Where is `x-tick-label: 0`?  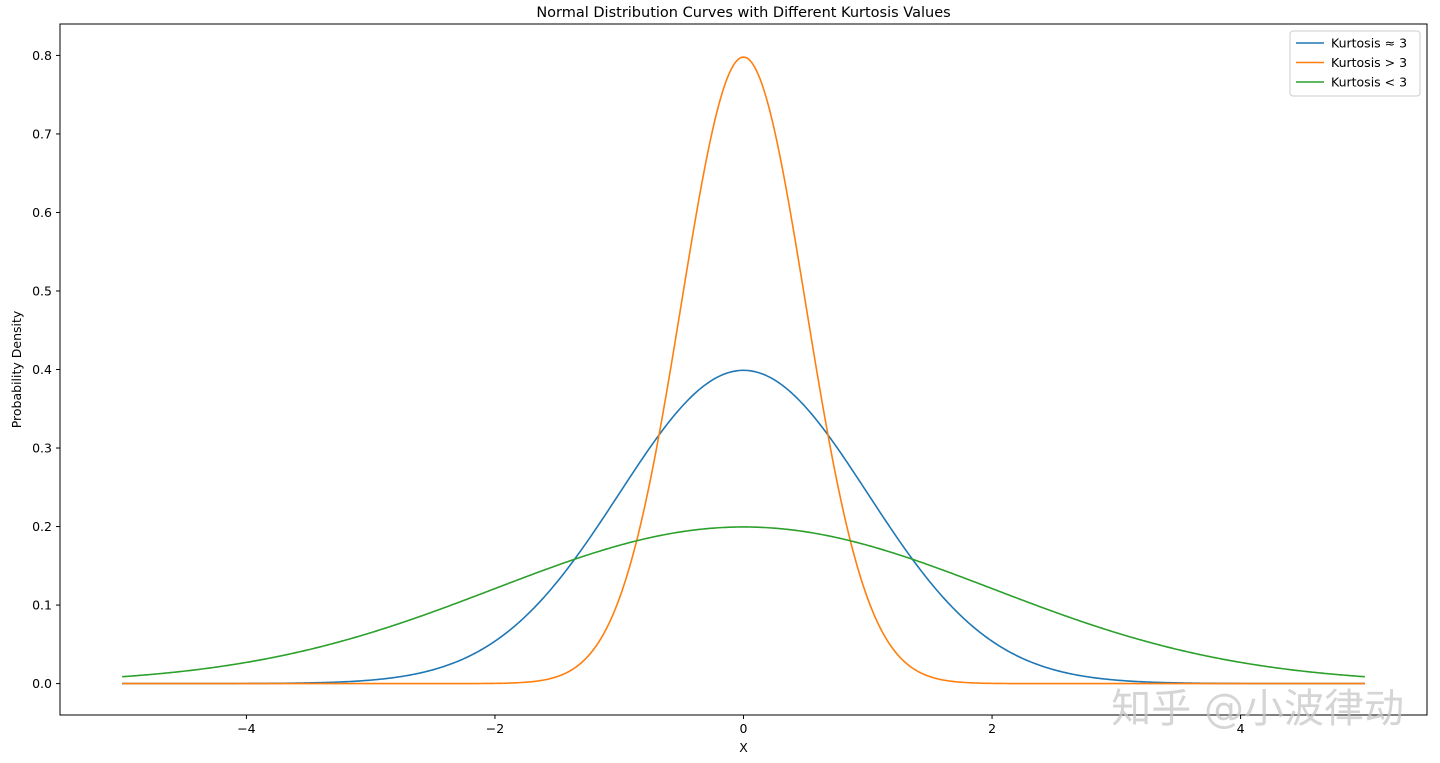 x-tick-label: 0 is located at coordinates (744, 728).